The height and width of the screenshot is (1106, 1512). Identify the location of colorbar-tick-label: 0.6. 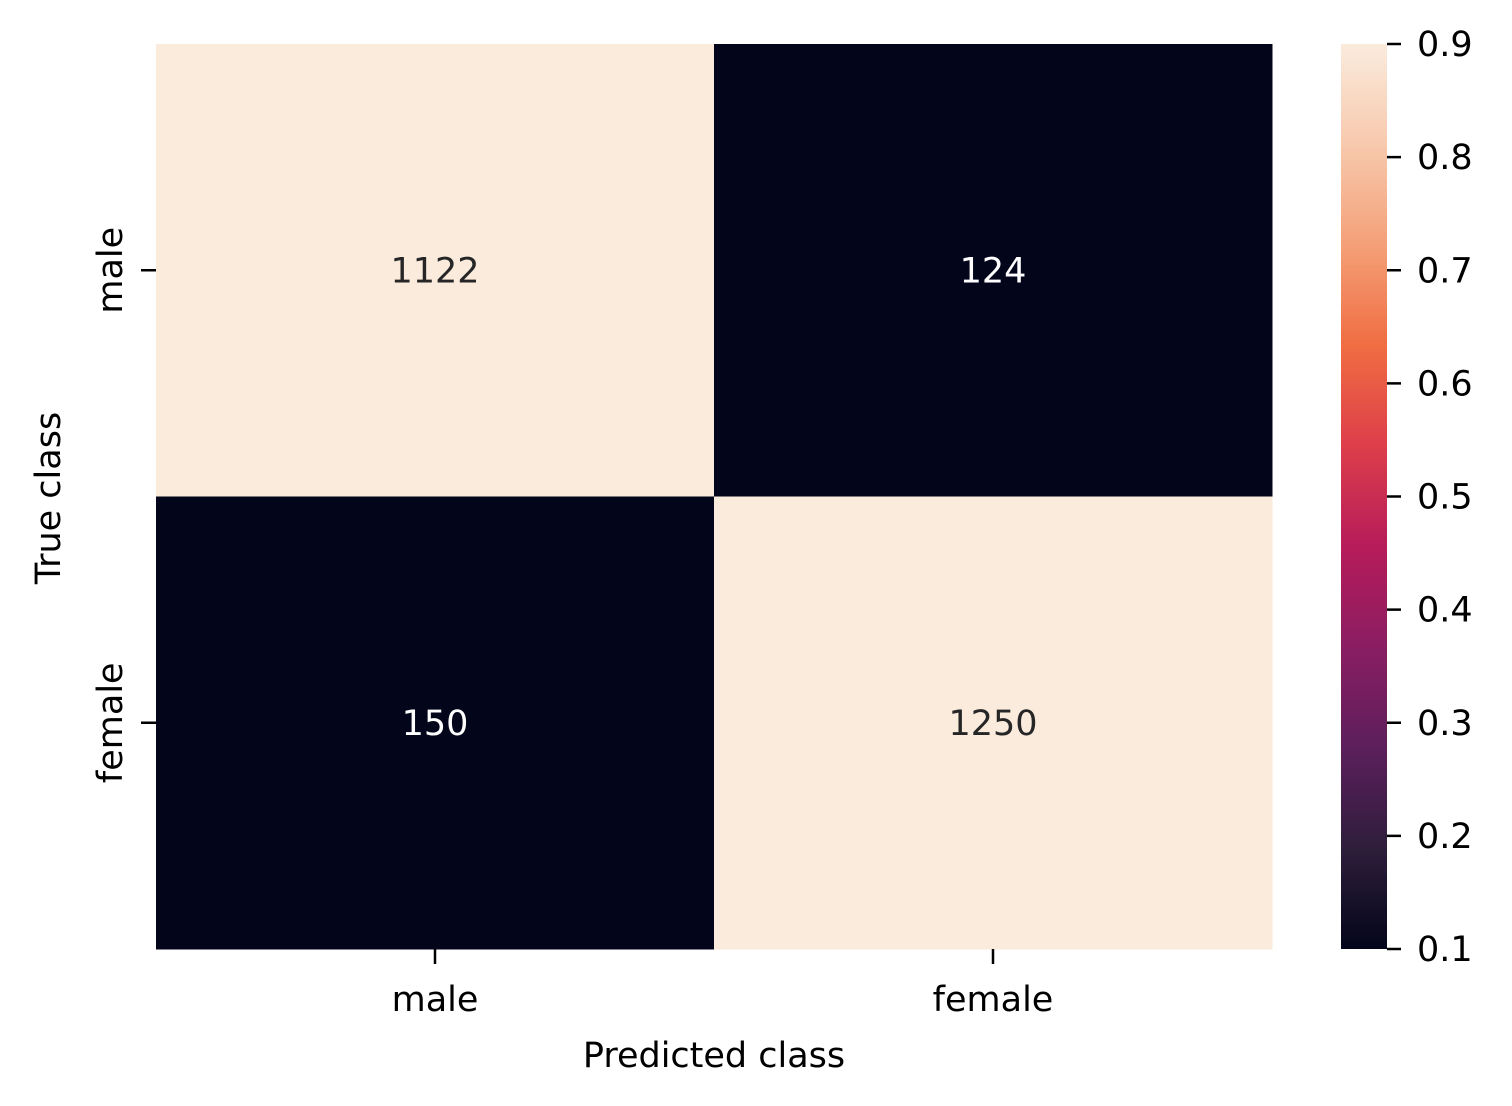
(1445, 384).